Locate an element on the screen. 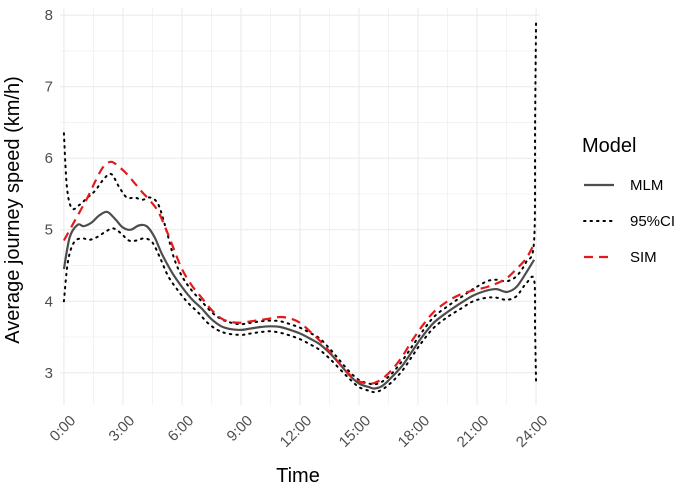  y-tick-label: 6 is located at coordinates (49, 158).